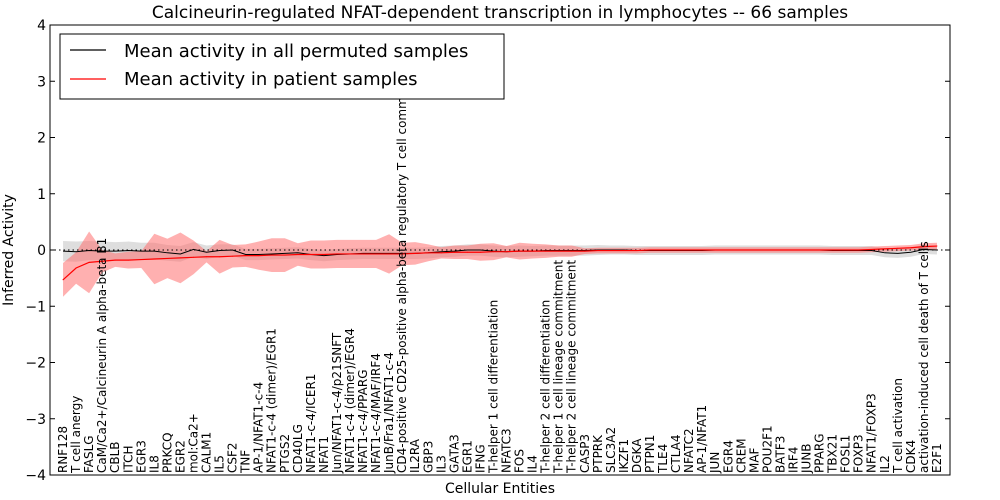 This screenshot has width=1000, height=500. I want to click on entity-label: IRF4, so click(793, 460).